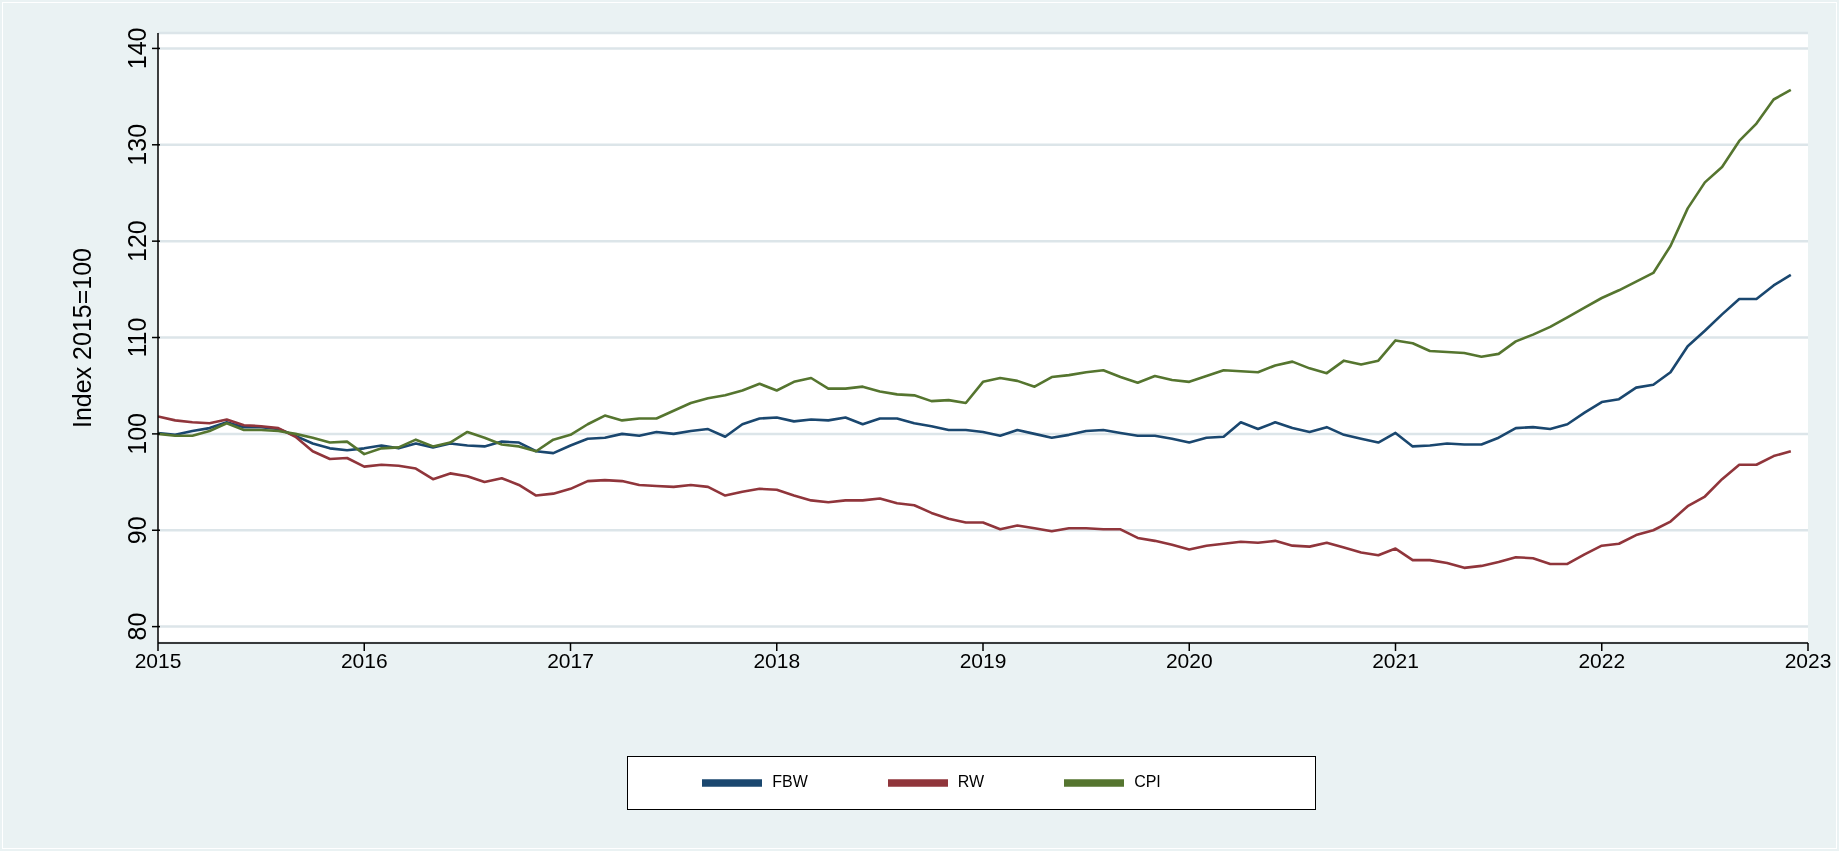 The width and height of the screenshot is (1839, 851). Describe the element at coordinates (971, 782) in the screenshot. I see `legend-label: RW` at that location.